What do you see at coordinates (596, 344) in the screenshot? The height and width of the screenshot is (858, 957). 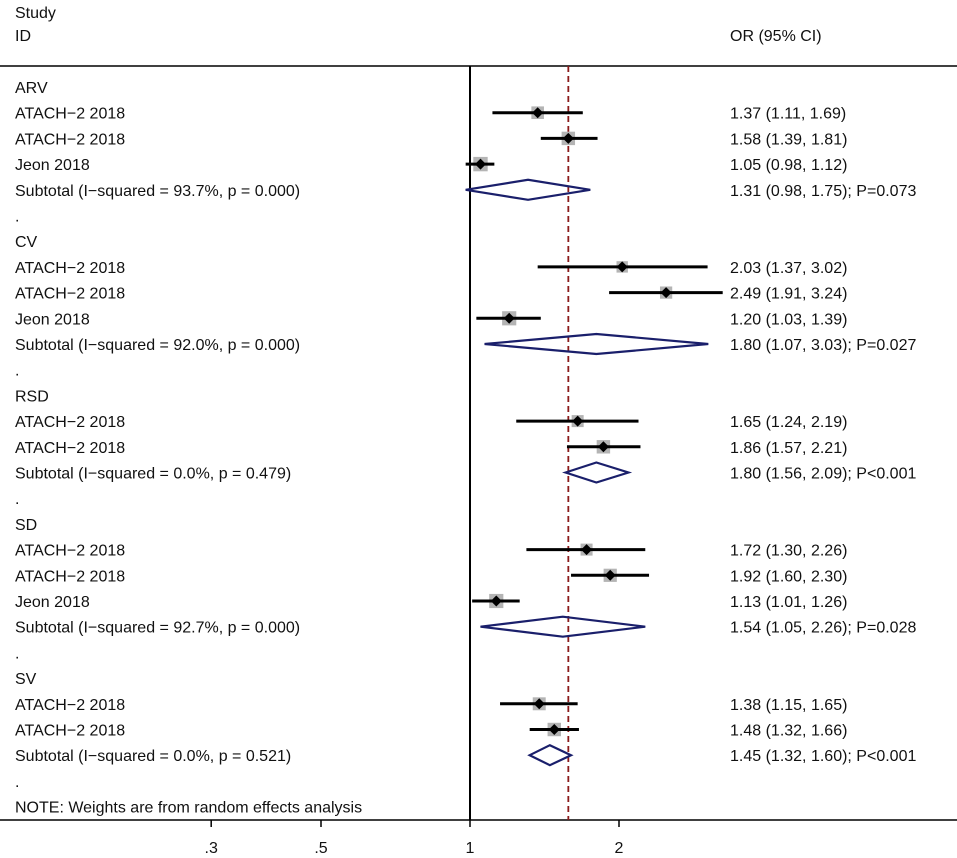 I see `subtotal-diamond-cv` at bounding box center [596, 344].